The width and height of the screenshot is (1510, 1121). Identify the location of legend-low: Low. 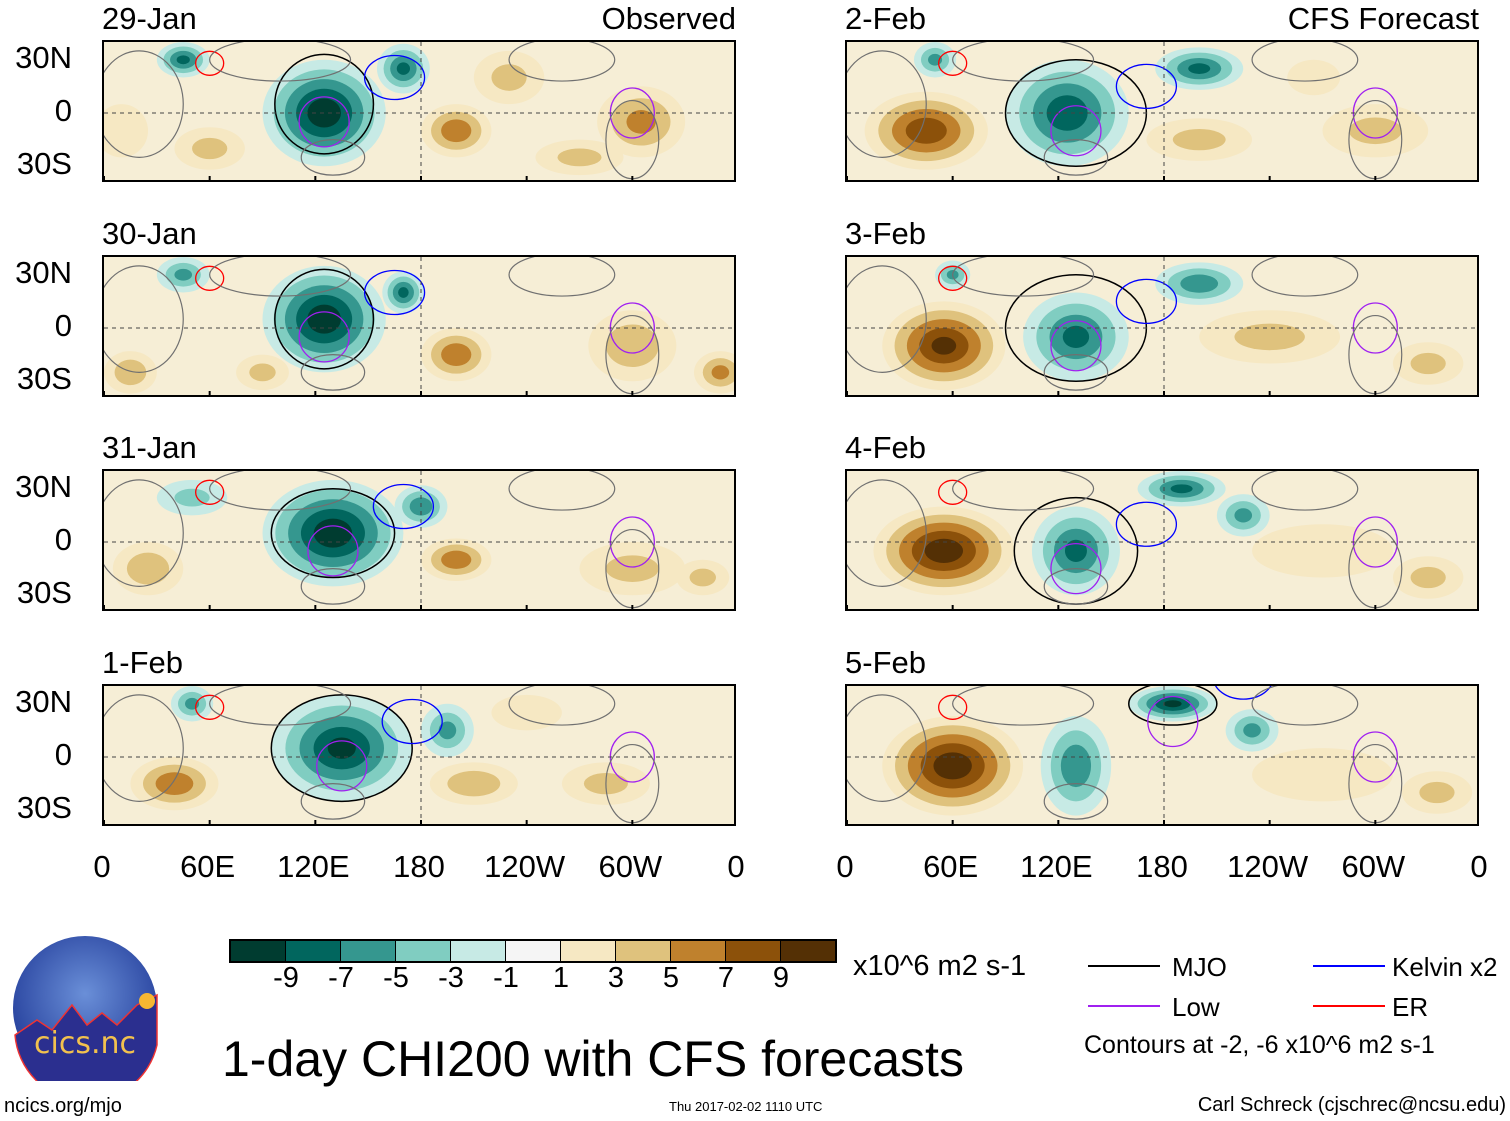
(1196, 1007).